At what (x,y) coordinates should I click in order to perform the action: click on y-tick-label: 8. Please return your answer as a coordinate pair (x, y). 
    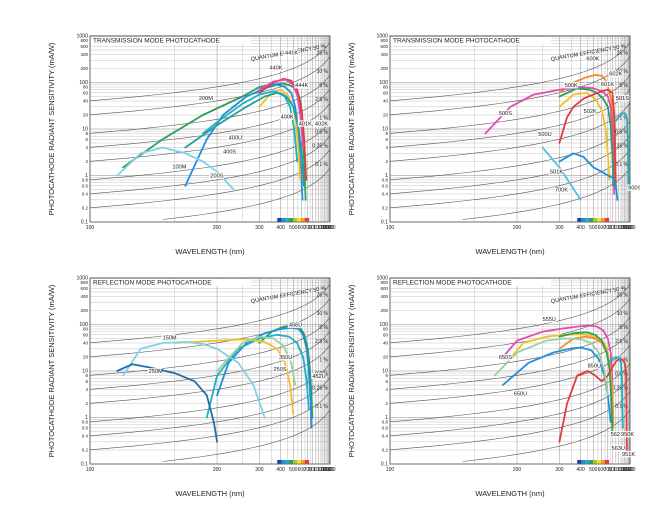
    Looking at the image, I should click on (86, 133).